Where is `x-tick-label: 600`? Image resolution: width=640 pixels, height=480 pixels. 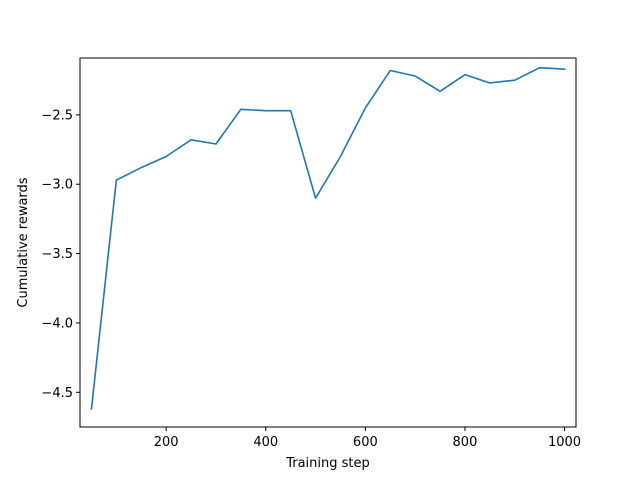 x-tick-label: 600 is located at coordinates (365, 442).